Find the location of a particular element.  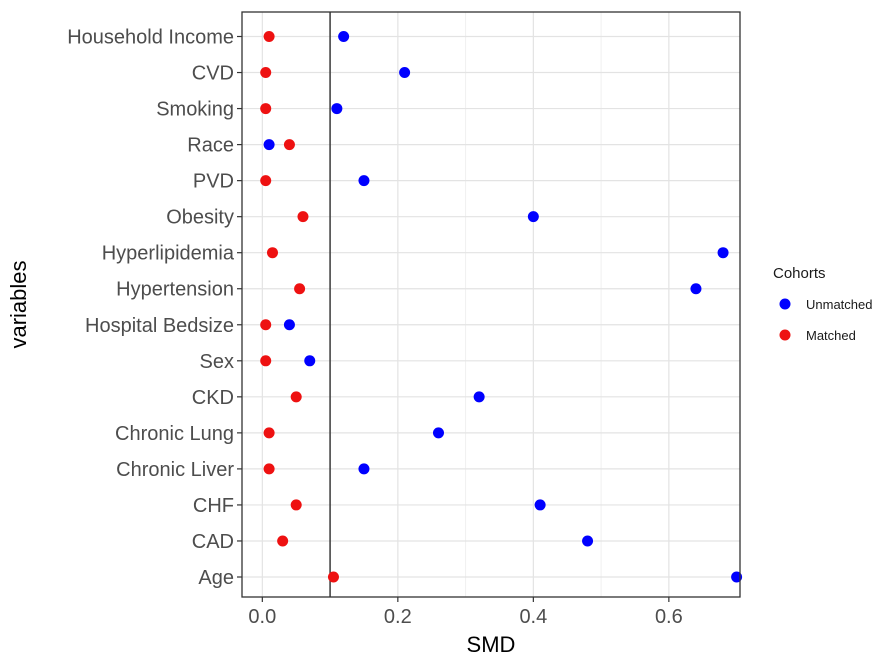

legend-label-unmatched: Unmatched is located at coordinates (839, 304).